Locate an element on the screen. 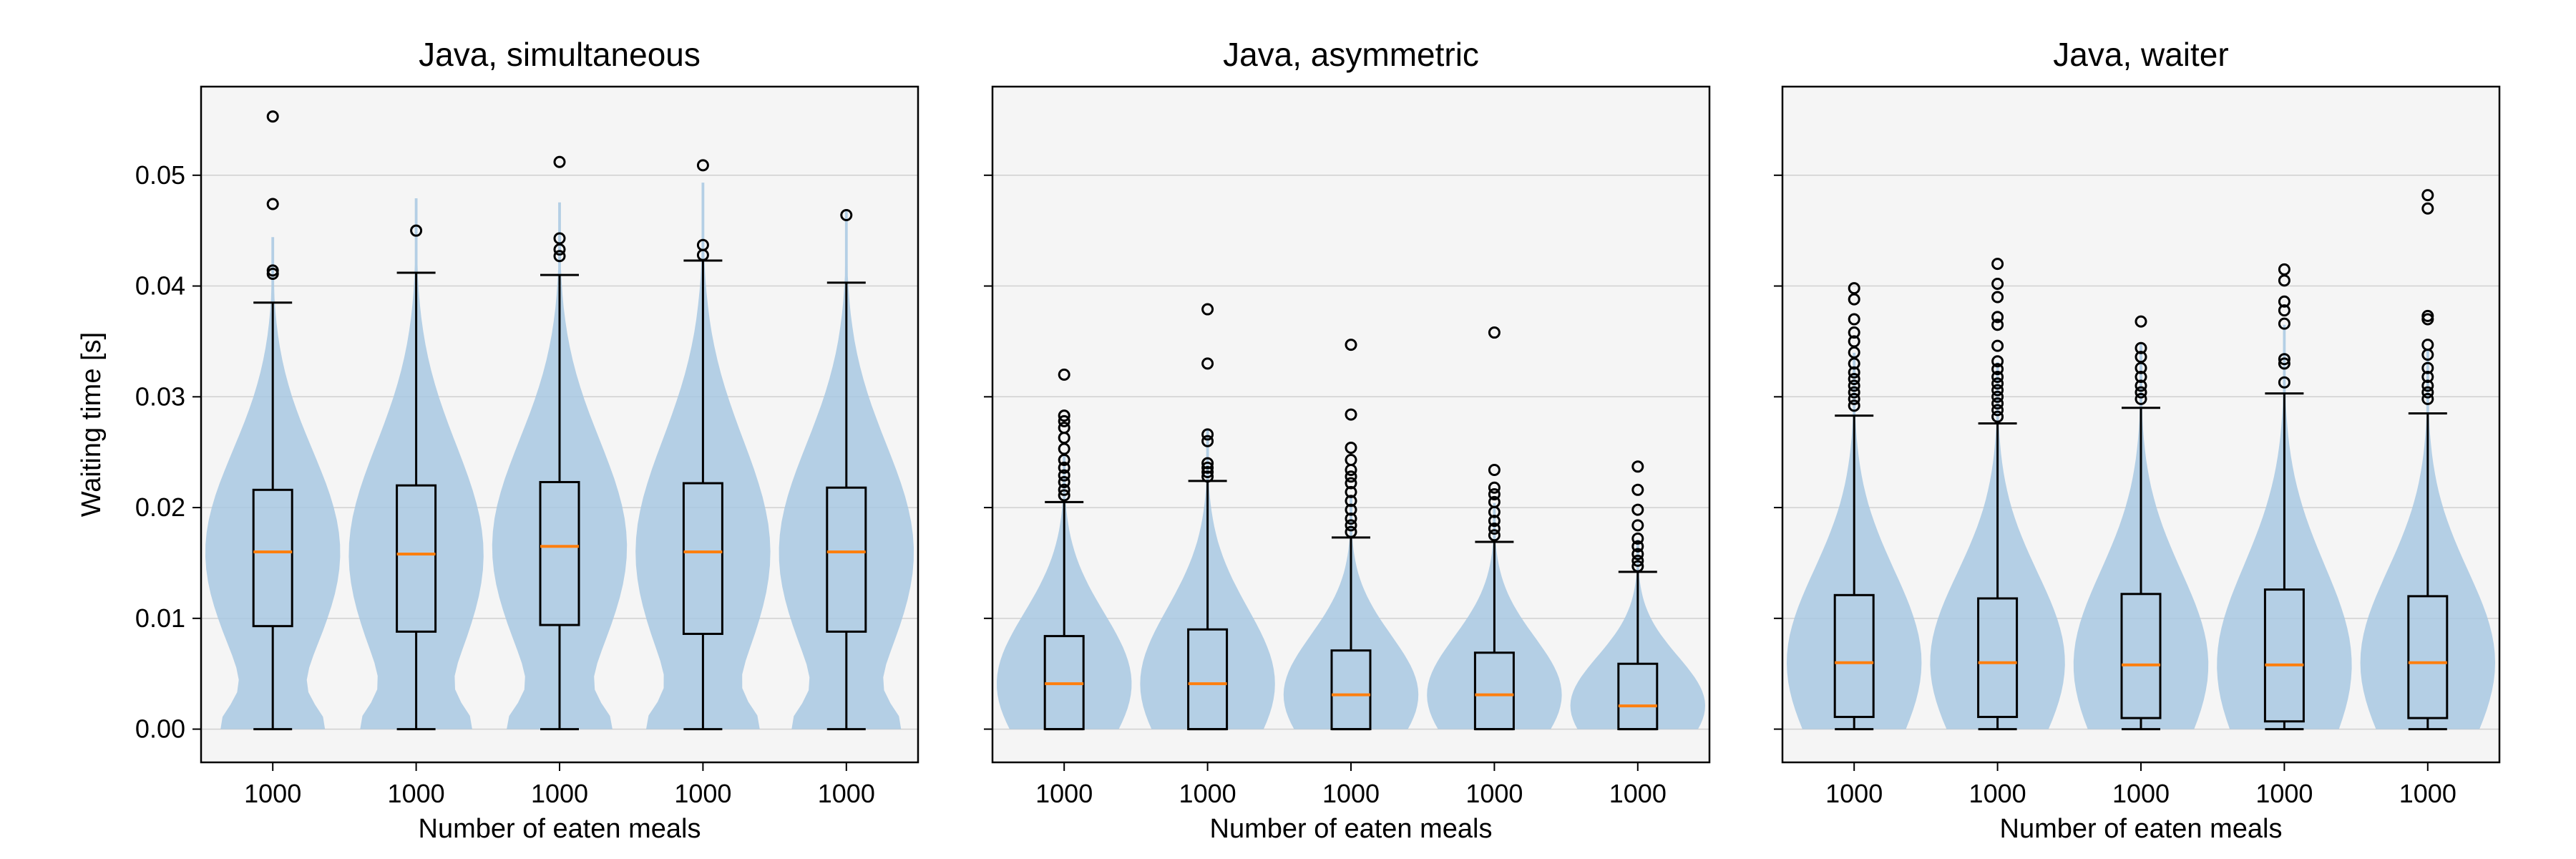  panel-title: Java, waiter is located at coordinates (2140, 54).